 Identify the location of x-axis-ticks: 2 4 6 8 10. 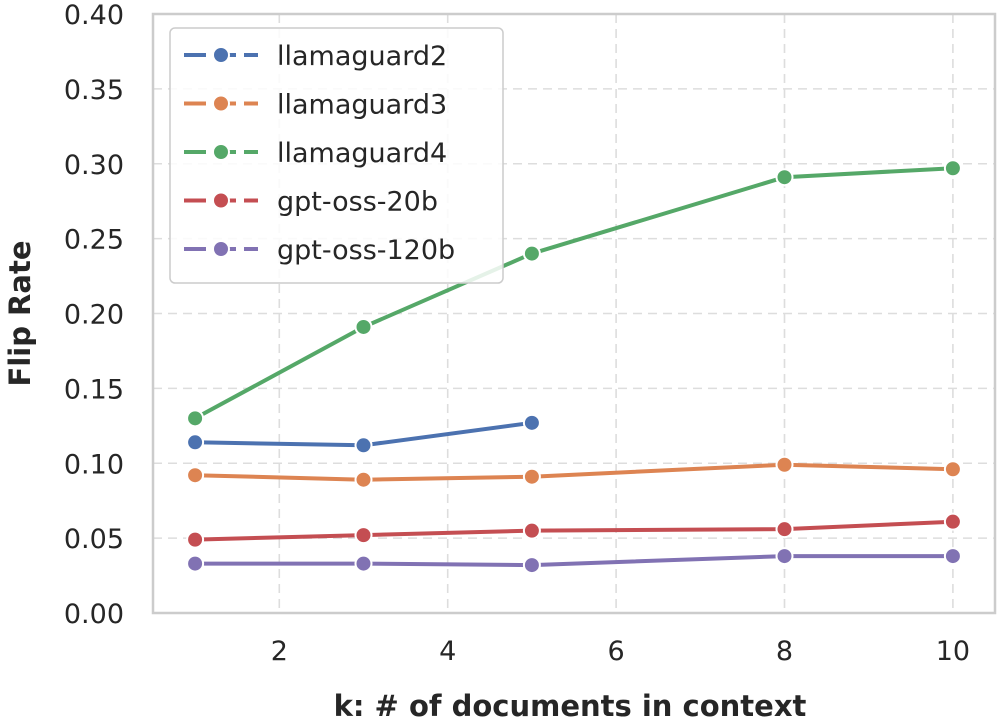
(620, 651).